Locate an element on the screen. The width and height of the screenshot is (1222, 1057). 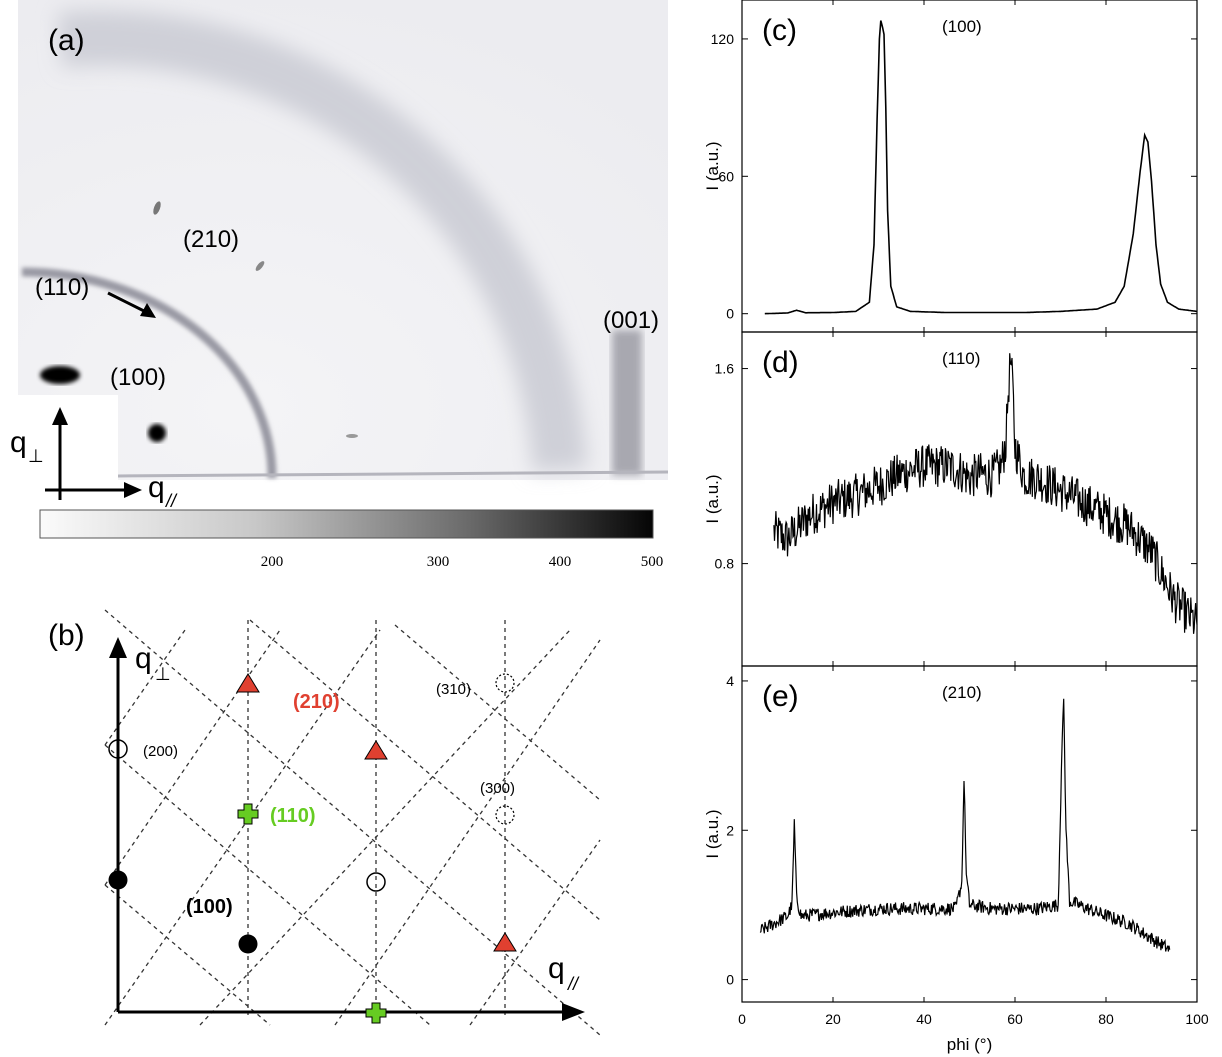
spot-210-b is located at coordinates (260, 266).